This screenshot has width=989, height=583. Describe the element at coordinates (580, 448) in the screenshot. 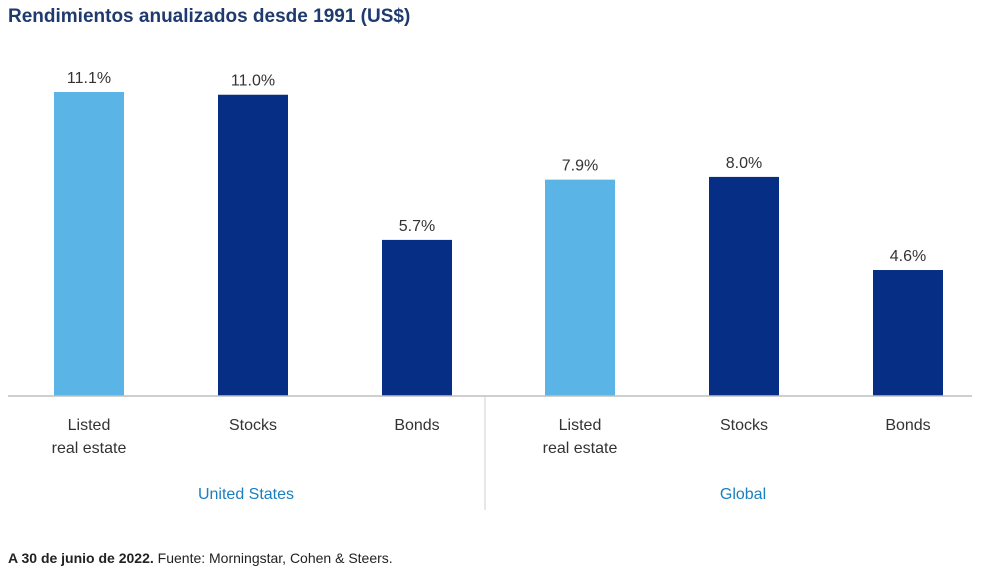

I see `category-label-global-listed-real-estate-line2: real estate` at that location.